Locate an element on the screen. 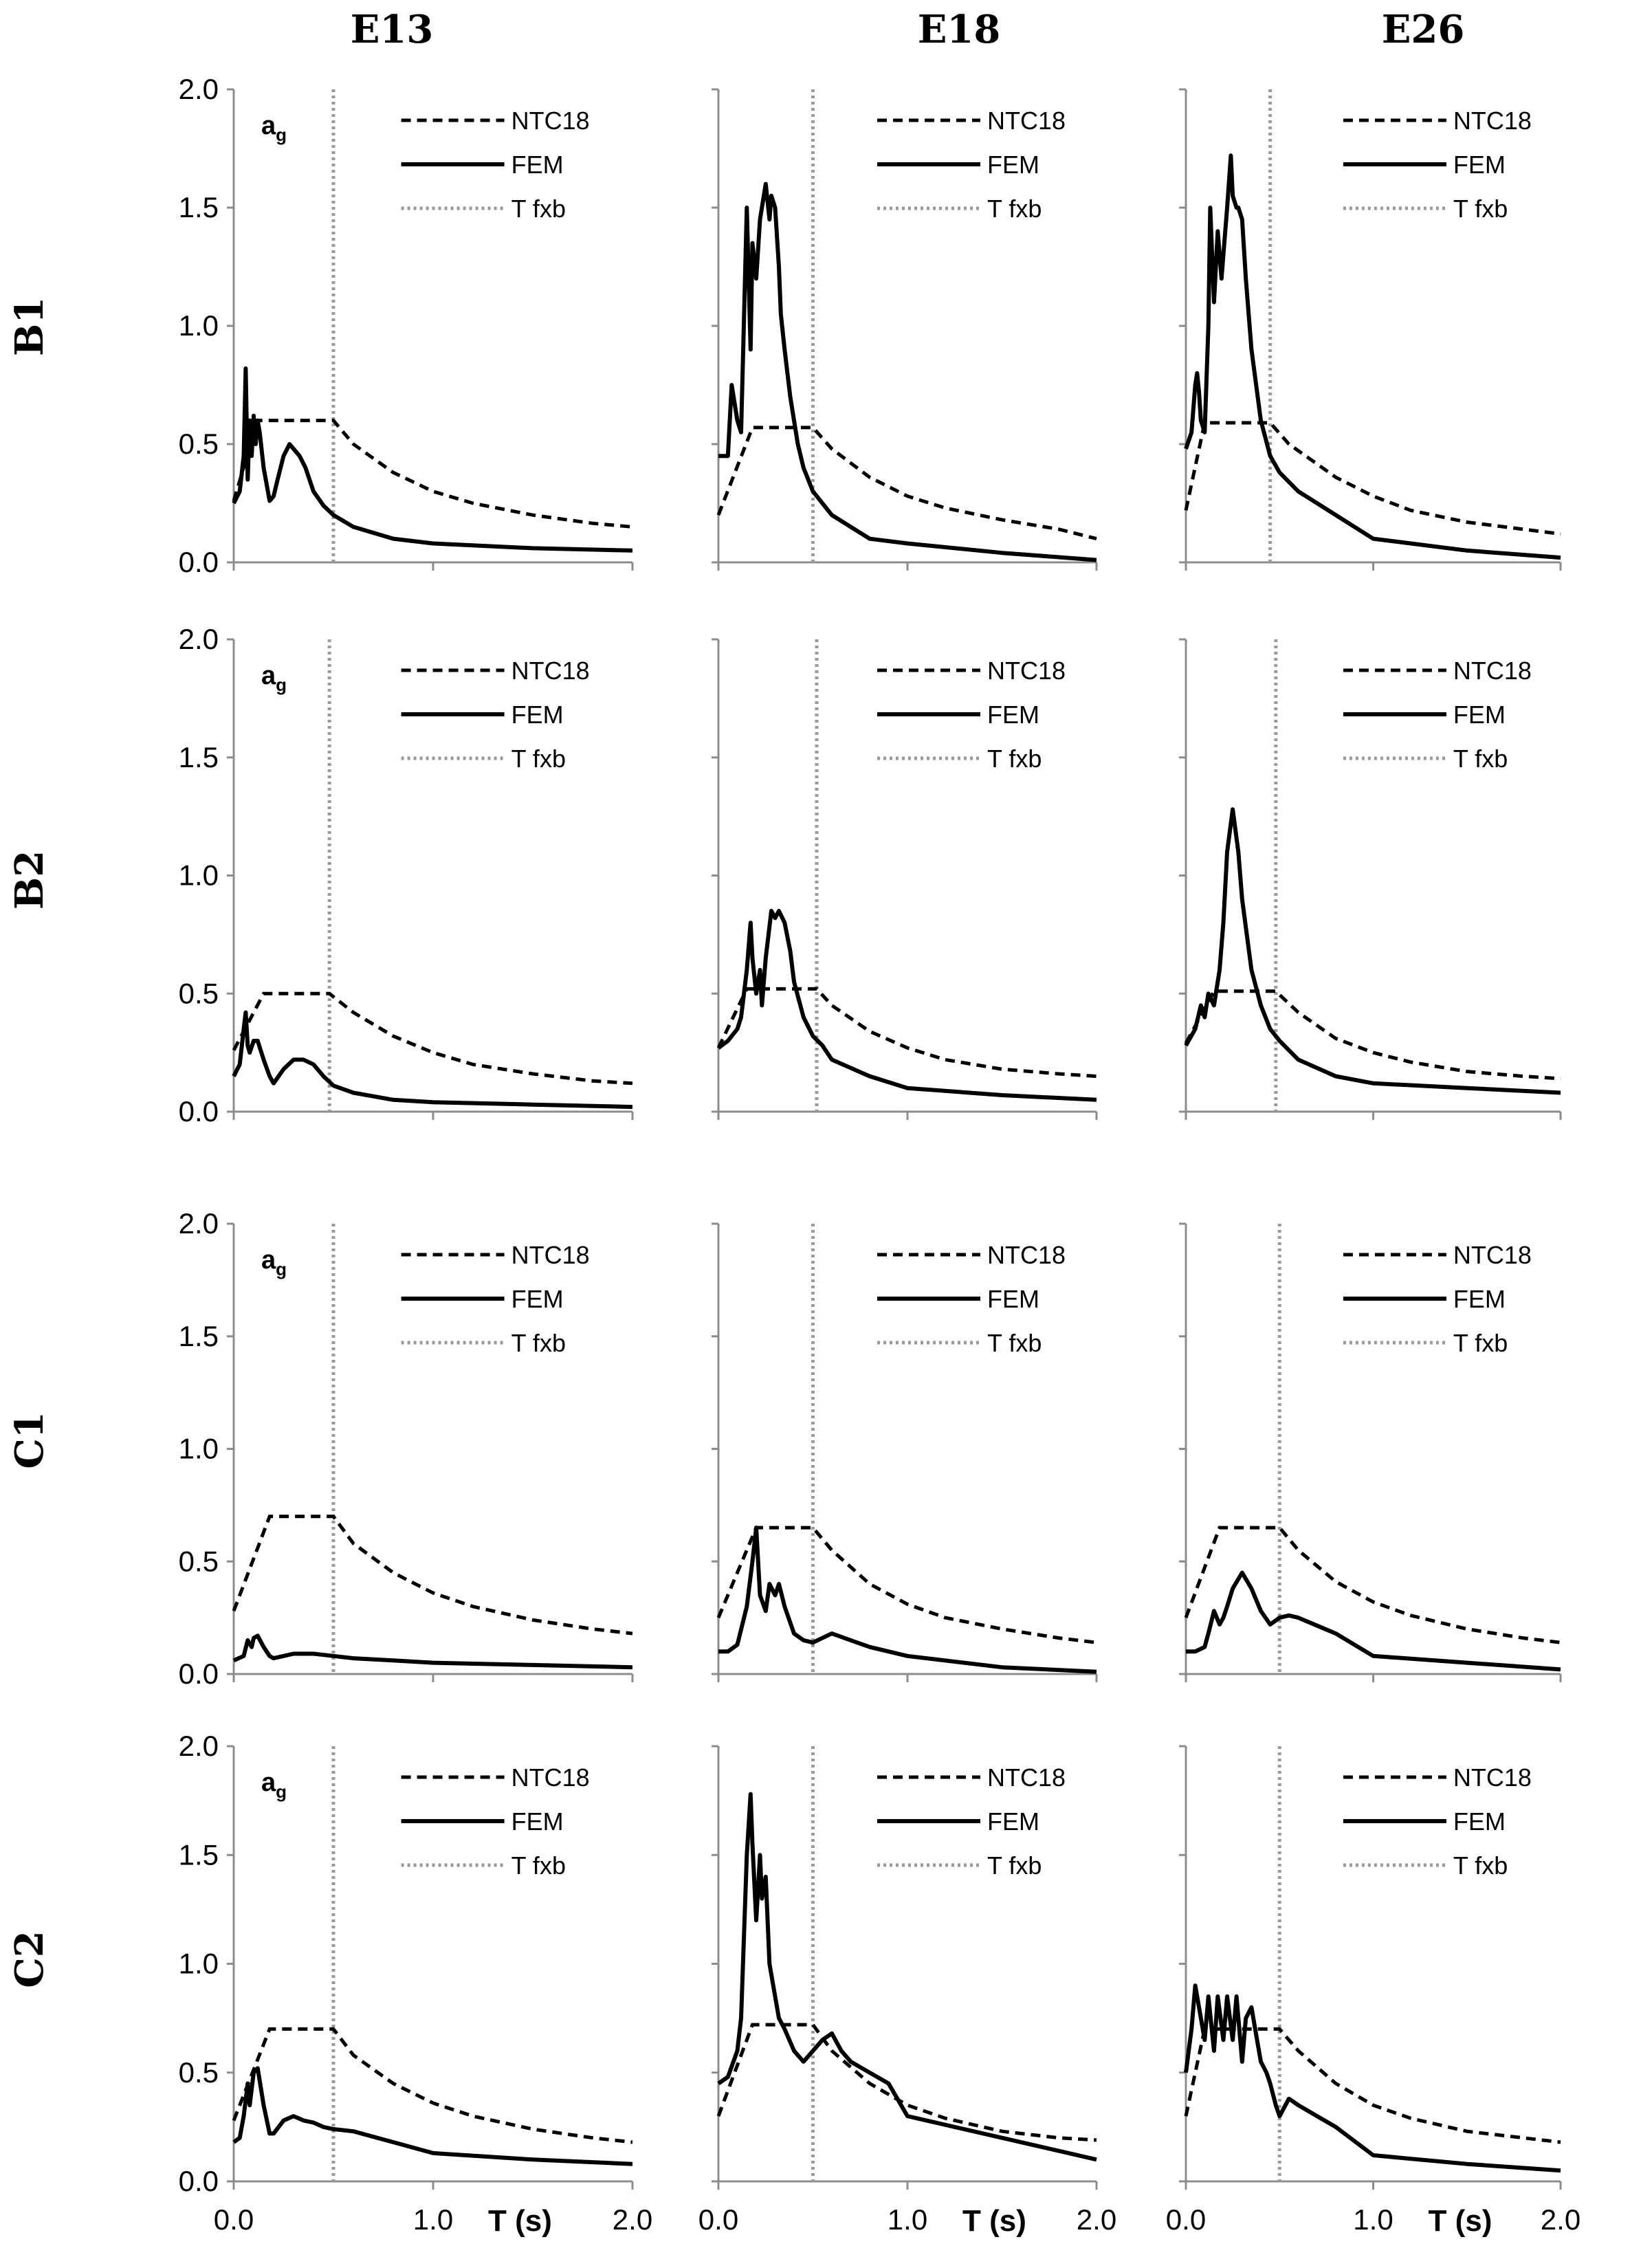 This screenshot has height=2268, width=1641. panel-b2-e18: NTC18 FEM T fxb is located at coordinates (905, 879).